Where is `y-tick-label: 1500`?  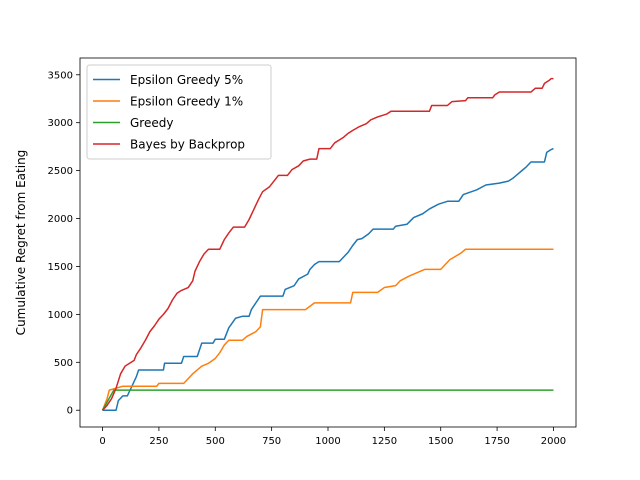
y-tick-label: 1500 is located at coordinates (60, 267).